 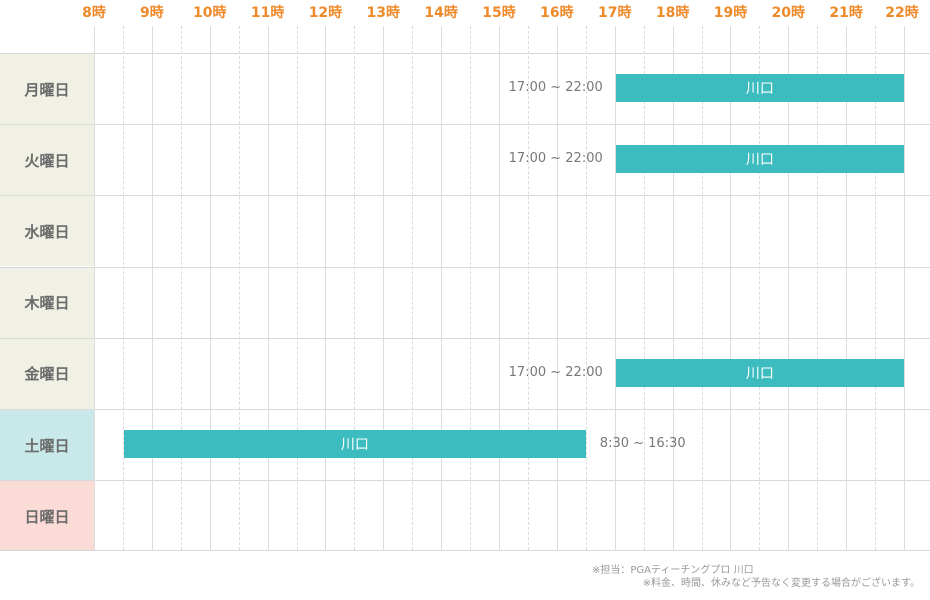 I want to click on day-label: 日曜日, so click(x=47, y=516).